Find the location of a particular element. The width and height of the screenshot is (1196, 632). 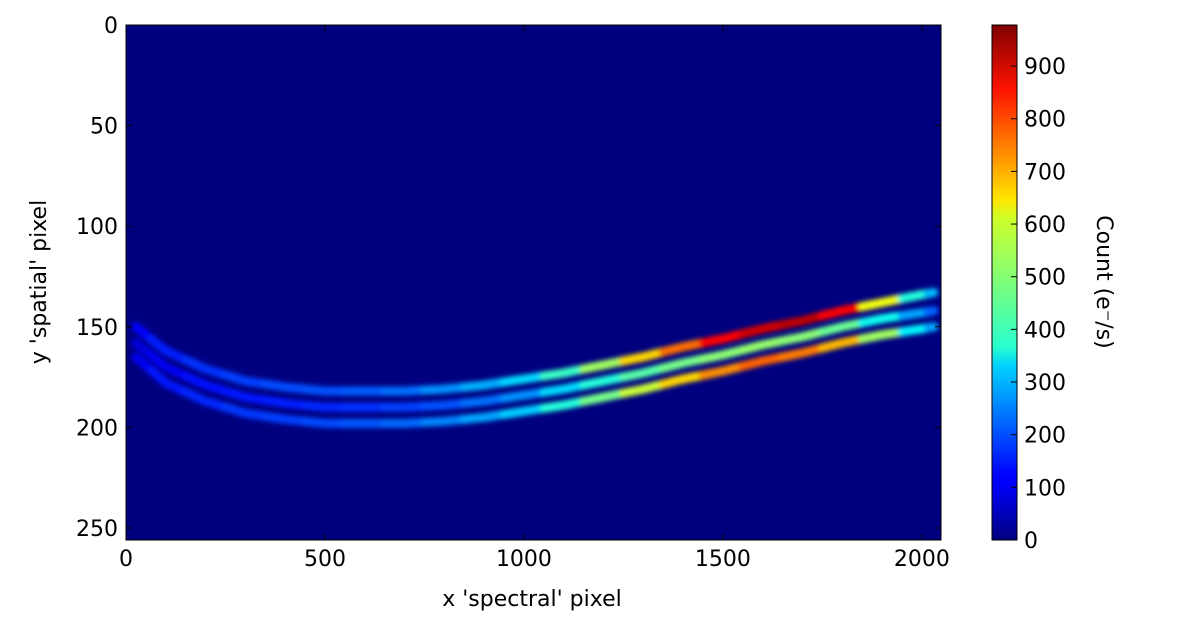

y-tick-label: 200 is located at coordinates (97, 428).